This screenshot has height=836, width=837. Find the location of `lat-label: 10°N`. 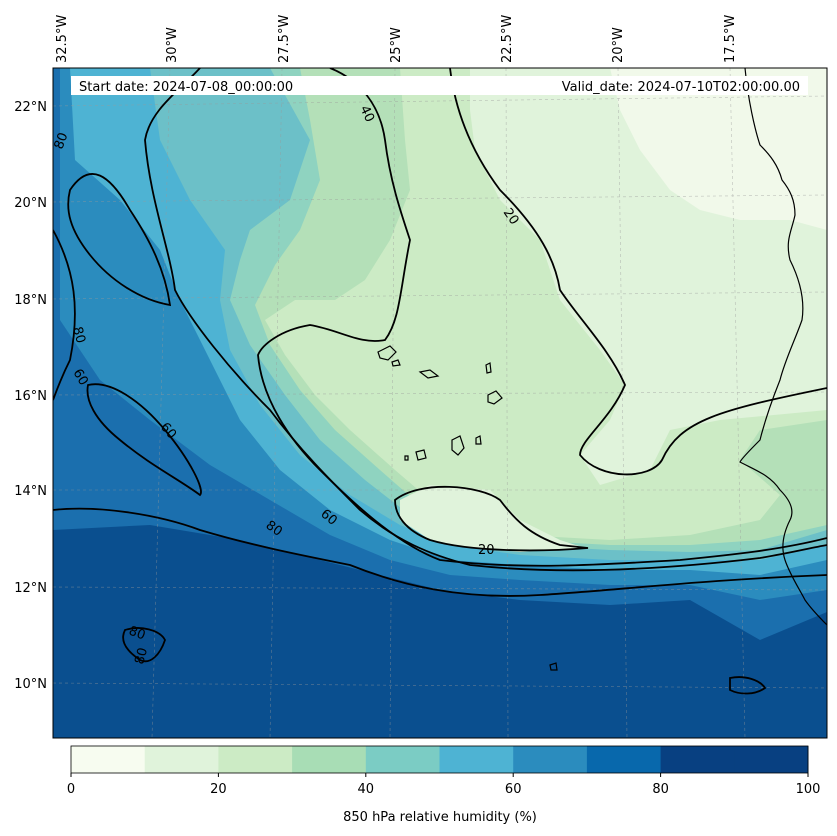

lat-label: 10°N is located at coordinates (30, 684).